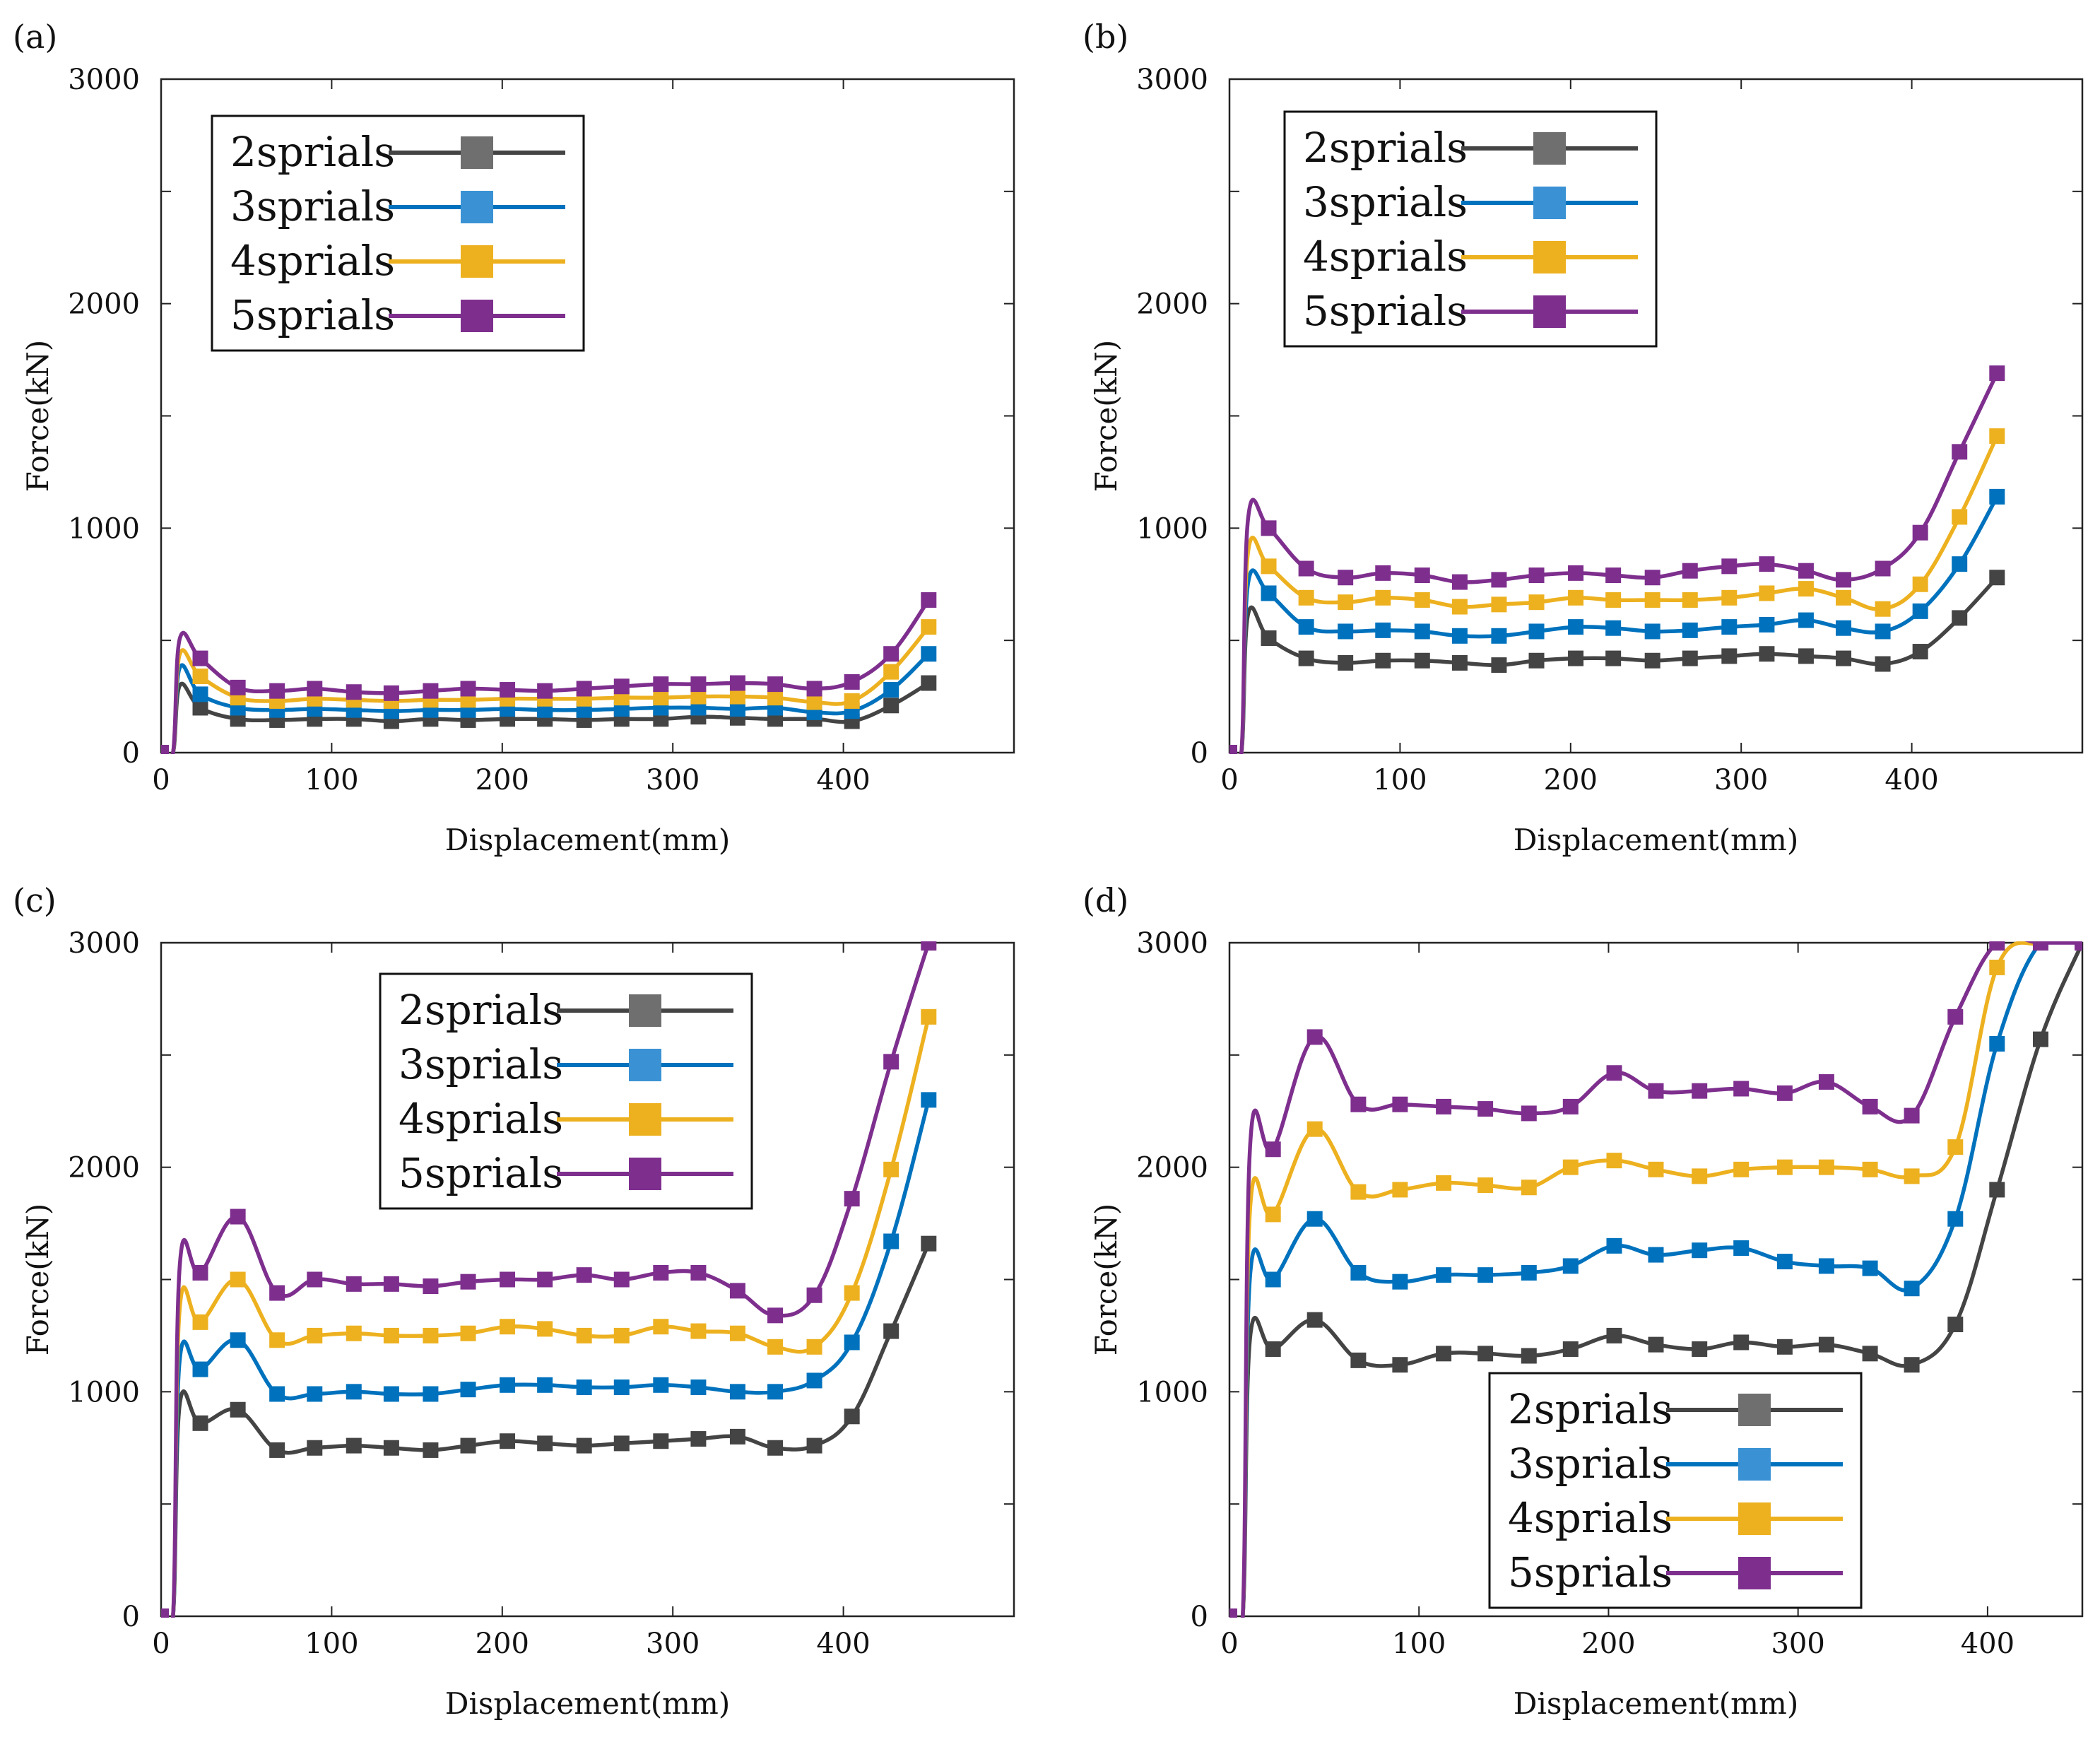 The width and height of the screenshot is (2100, 1747). Describe the element at coordinates (1385, 202) in the screenshot. I see `legend-label-3sprials: 3sprials` at that location.